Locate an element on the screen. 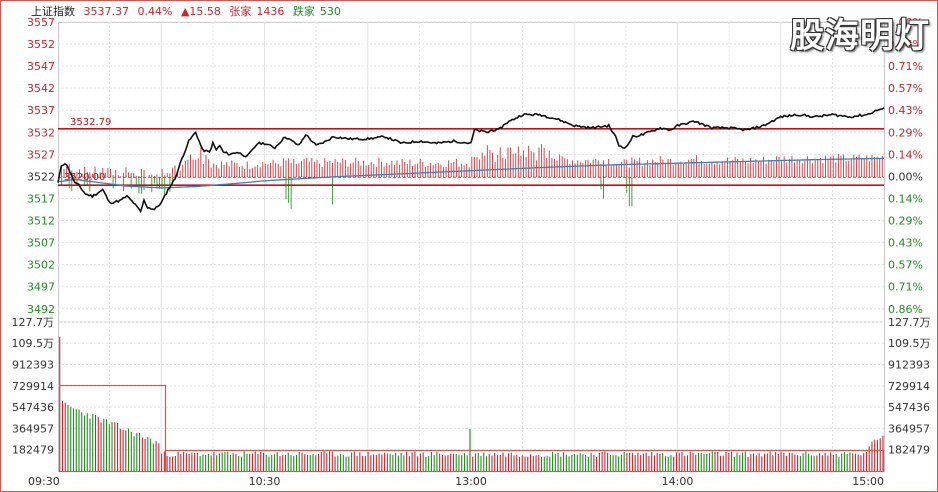 The height and width of the screenshot is (492, 938). volume-tick-label: 127.7万 is located at coordinates (33, 322).